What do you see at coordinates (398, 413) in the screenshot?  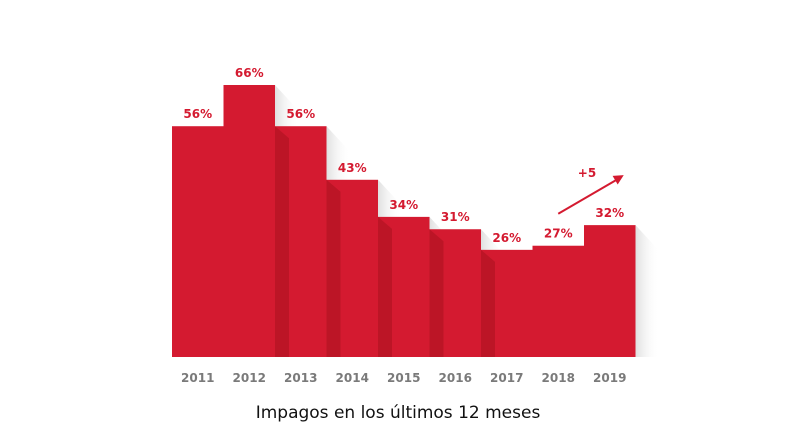 I see `chart-caption: Impagos en los últimos 12 meses` at bounding box center [398, 413].